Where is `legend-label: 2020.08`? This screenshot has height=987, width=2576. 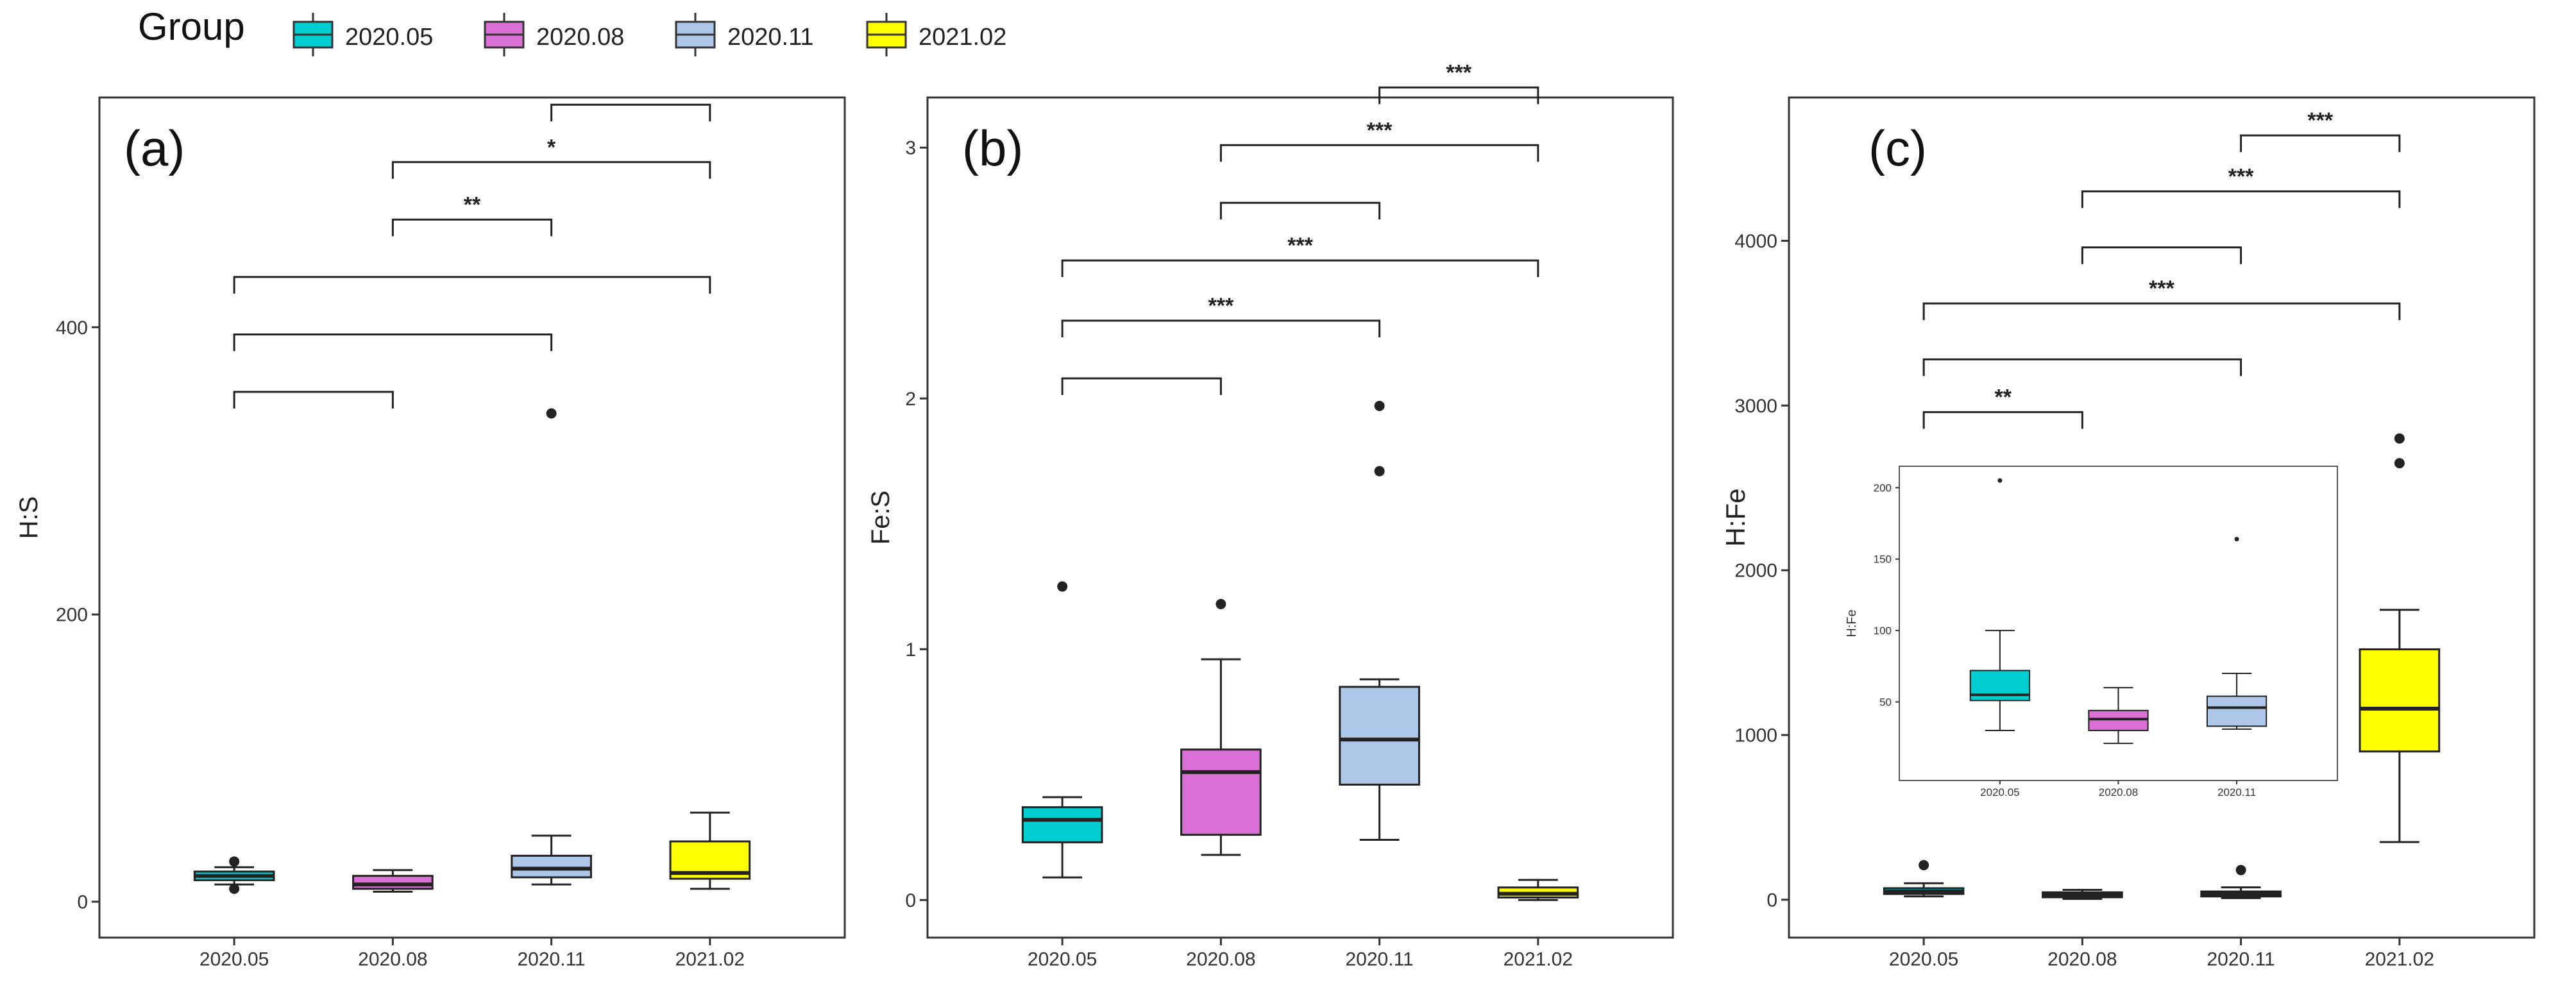 legend-label: 2020.08 is located at coordinates (580, 38).